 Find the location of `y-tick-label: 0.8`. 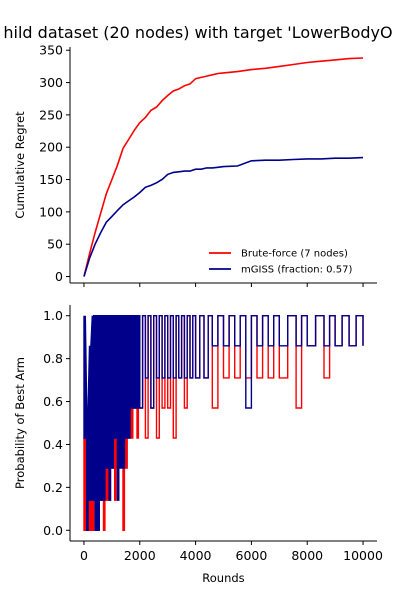

y-tick-label: 0.8 is located at coordinates (53, 358).